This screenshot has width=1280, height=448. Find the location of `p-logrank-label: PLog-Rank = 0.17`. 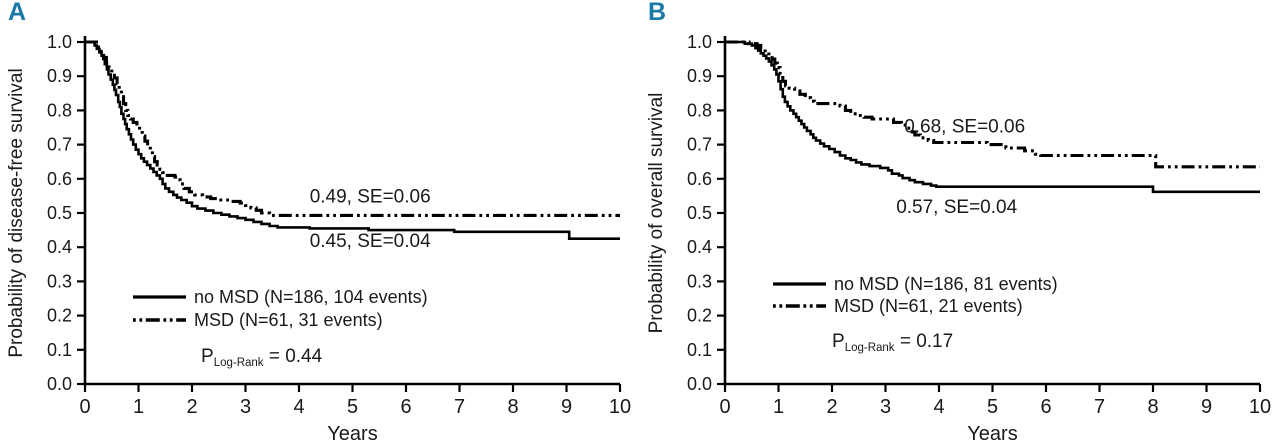

p-logrank-label: PLog-Rank = 0.17 is located at coordinates (892, 342).